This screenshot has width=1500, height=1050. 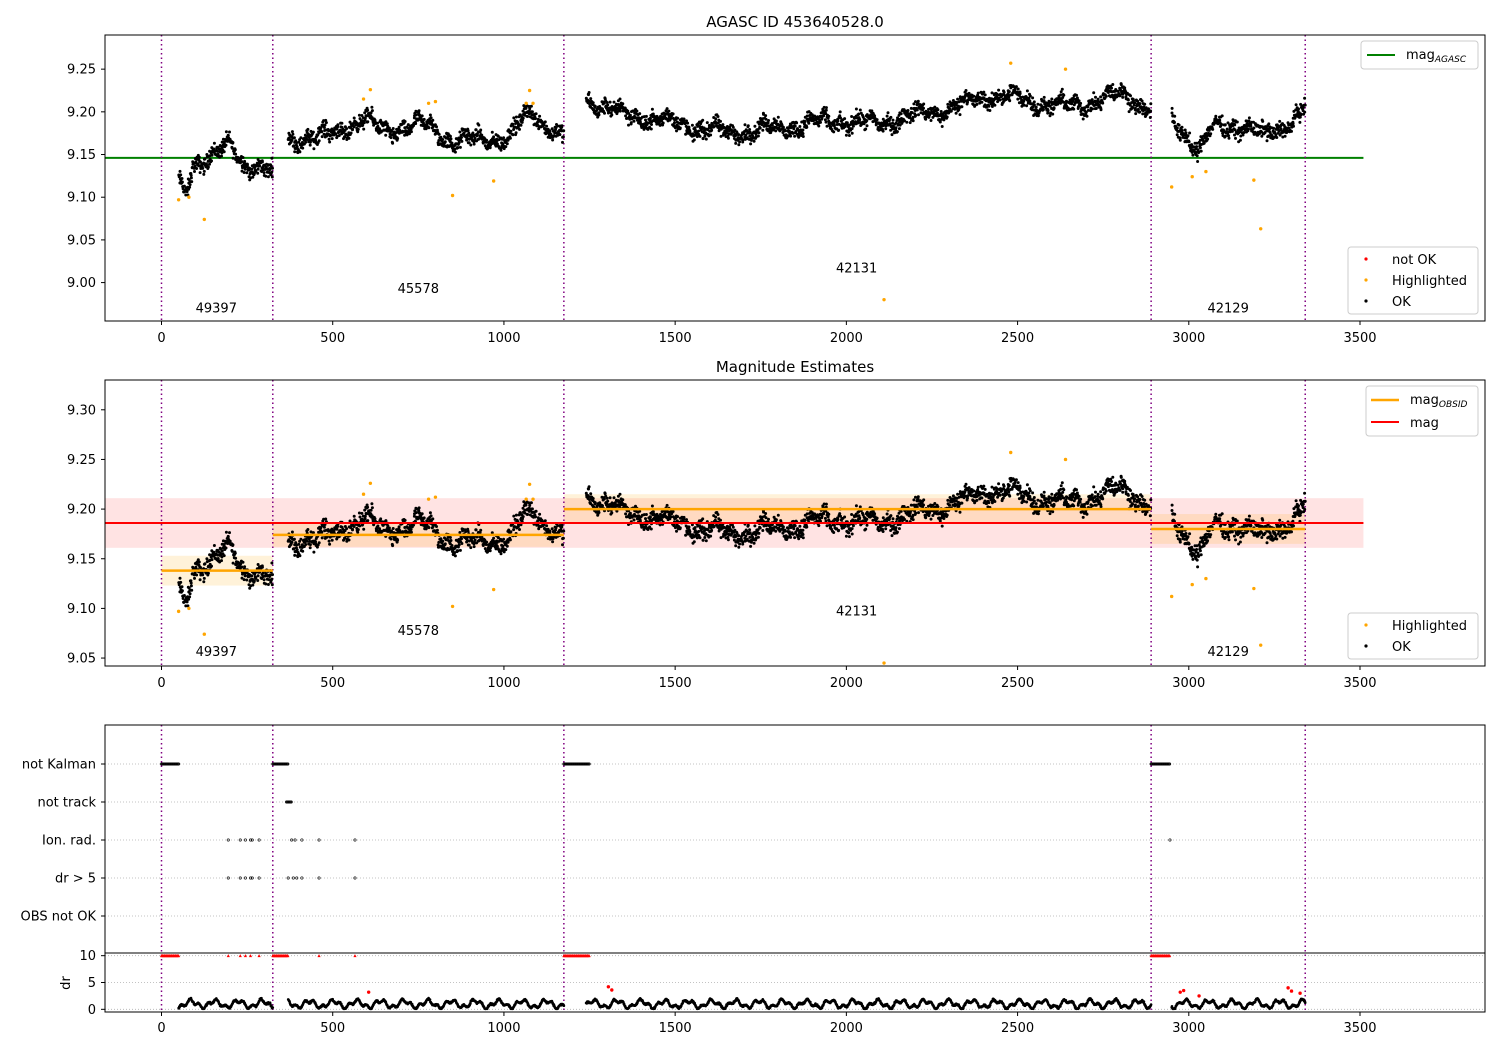 What do you see at coordinates (81, 112) in the screenshot?
I see `y-tick-label: 9.20` at bounding box center [81, 112].